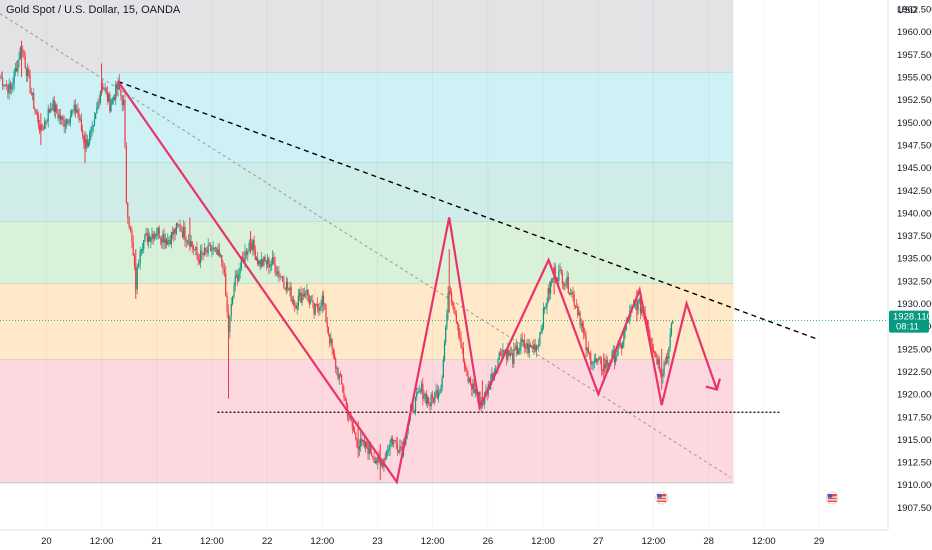  I want to click on flag-canton, so click(659, 496).